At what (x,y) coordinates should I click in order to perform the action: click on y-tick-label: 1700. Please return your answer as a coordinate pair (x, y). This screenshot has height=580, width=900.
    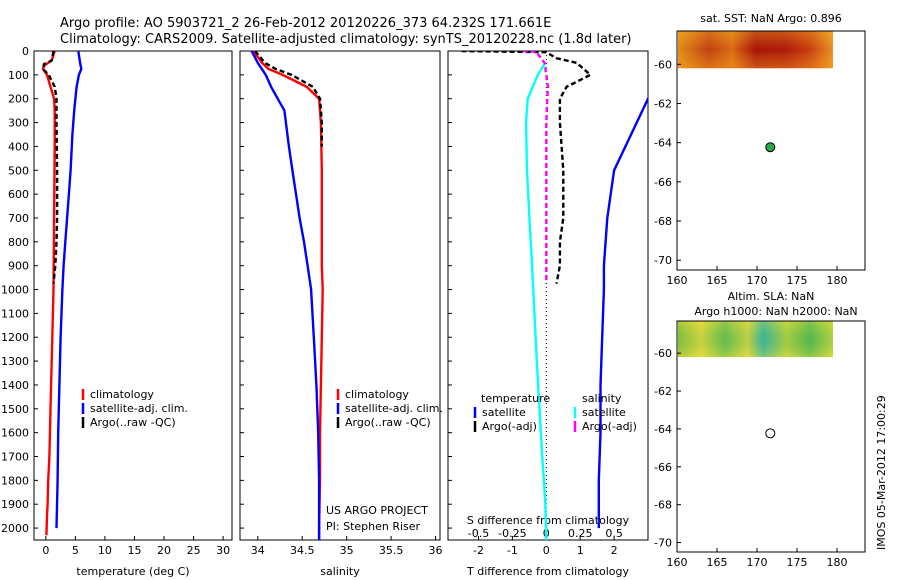
    Looking at the image, I should click on (15, 457).